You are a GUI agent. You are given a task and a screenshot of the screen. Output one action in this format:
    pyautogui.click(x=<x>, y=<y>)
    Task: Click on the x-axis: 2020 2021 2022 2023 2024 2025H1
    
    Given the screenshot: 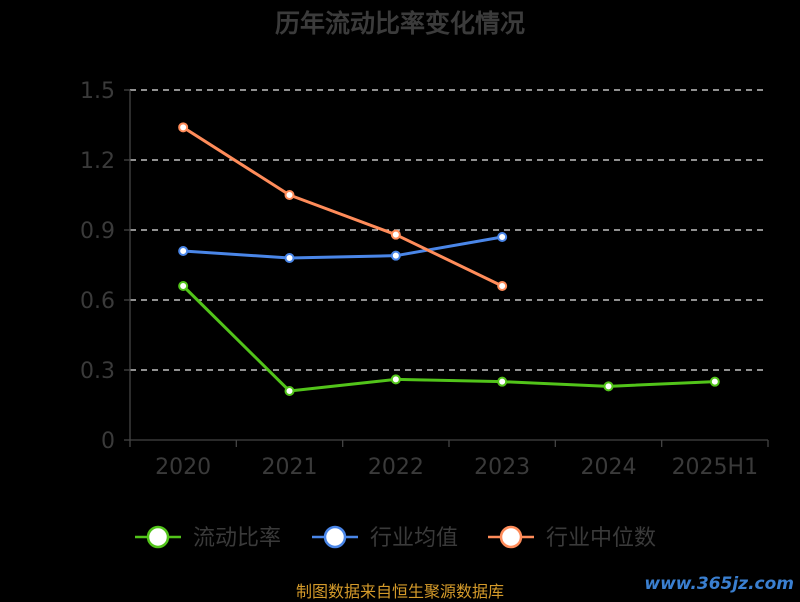 What is the action you would take?
    pyautogui.click(x=449, y=459)
    